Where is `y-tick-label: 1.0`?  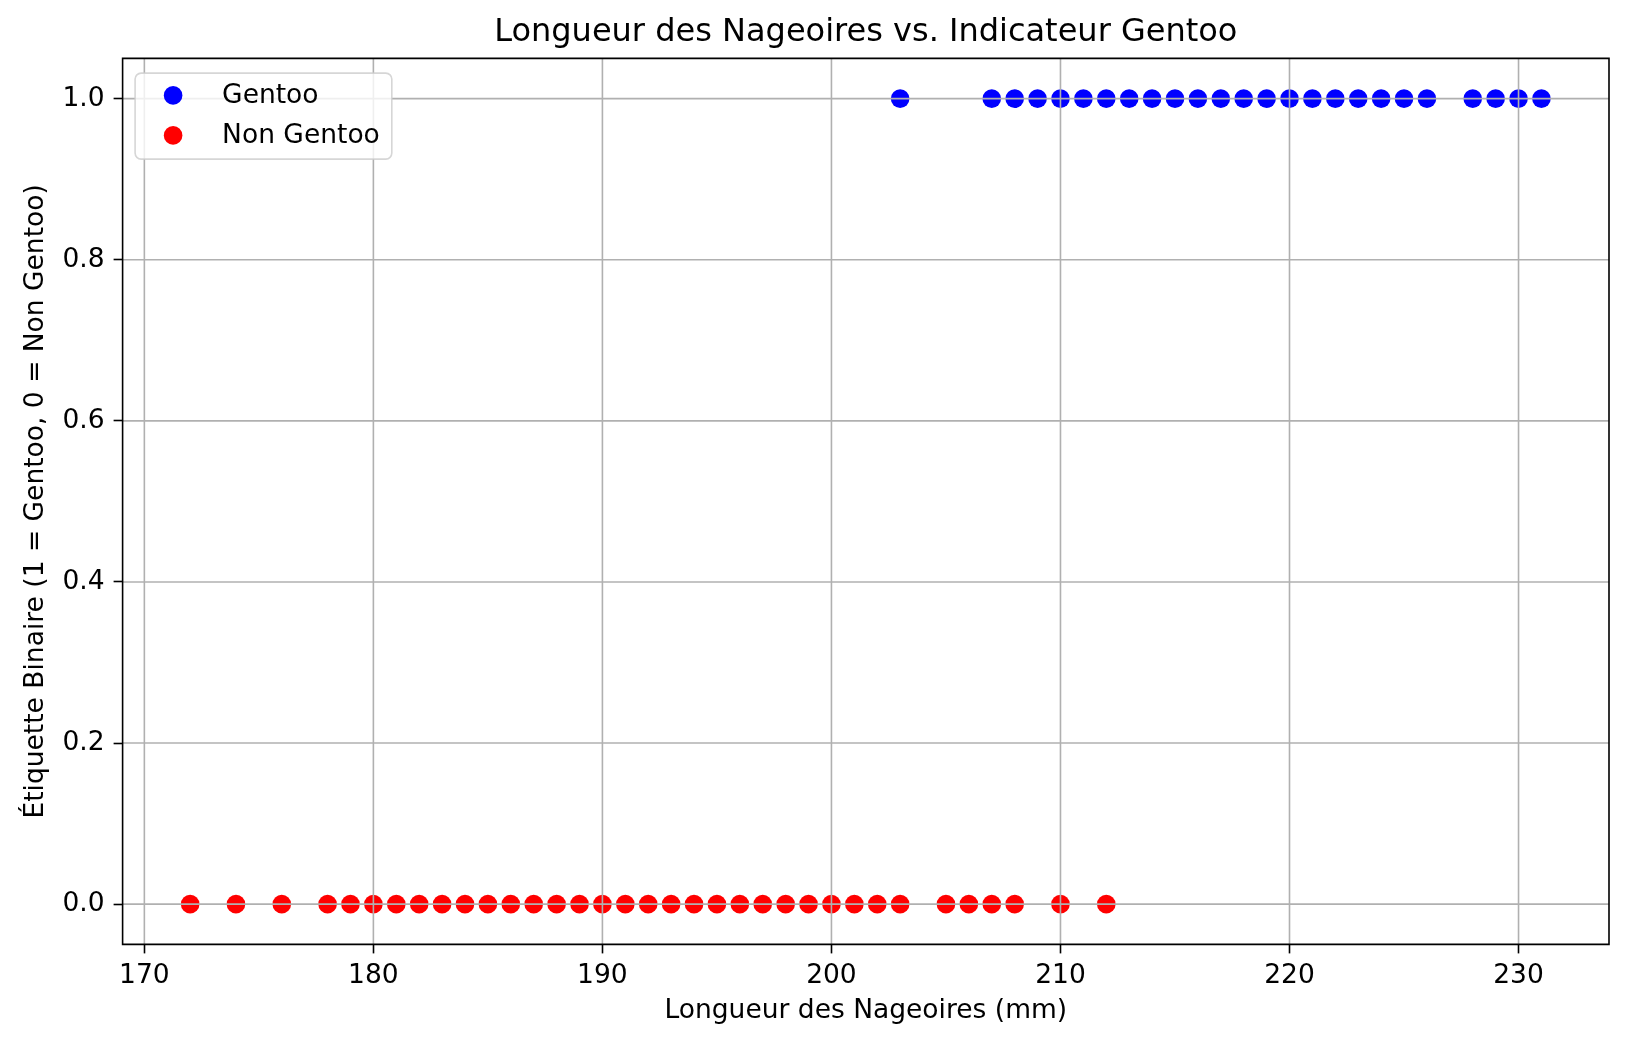
y-tick-label: 1.0 is located at coordinates (83, 96).